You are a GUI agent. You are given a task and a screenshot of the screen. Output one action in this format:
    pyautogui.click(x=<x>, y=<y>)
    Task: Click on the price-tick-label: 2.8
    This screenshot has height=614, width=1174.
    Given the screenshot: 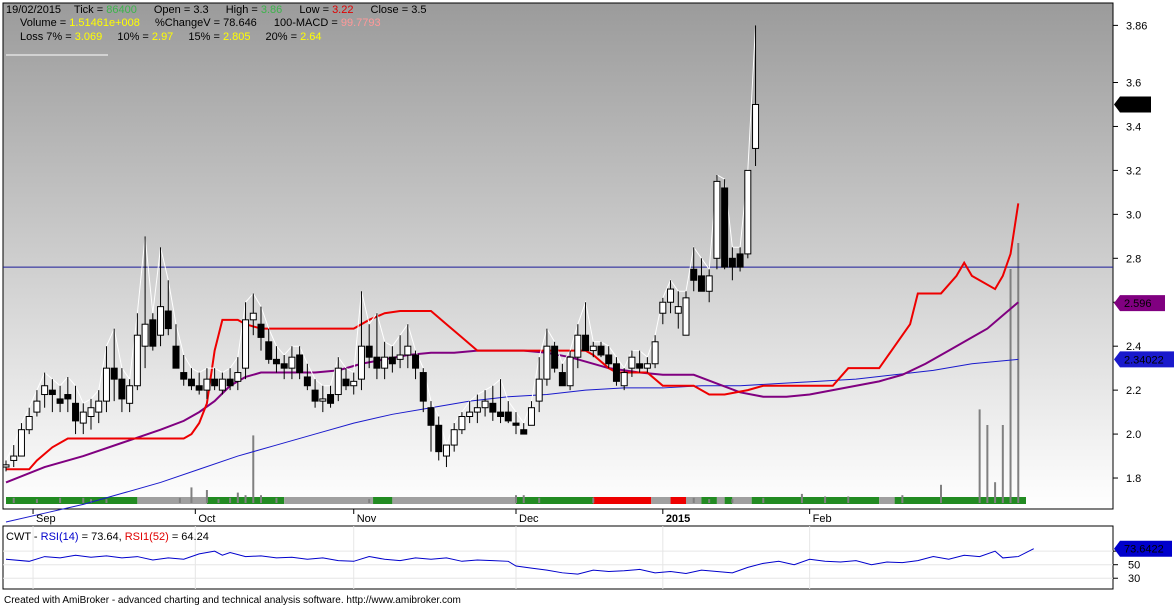 What is the action you would take?
    pyautogui.click(x=1133, y=259)
    